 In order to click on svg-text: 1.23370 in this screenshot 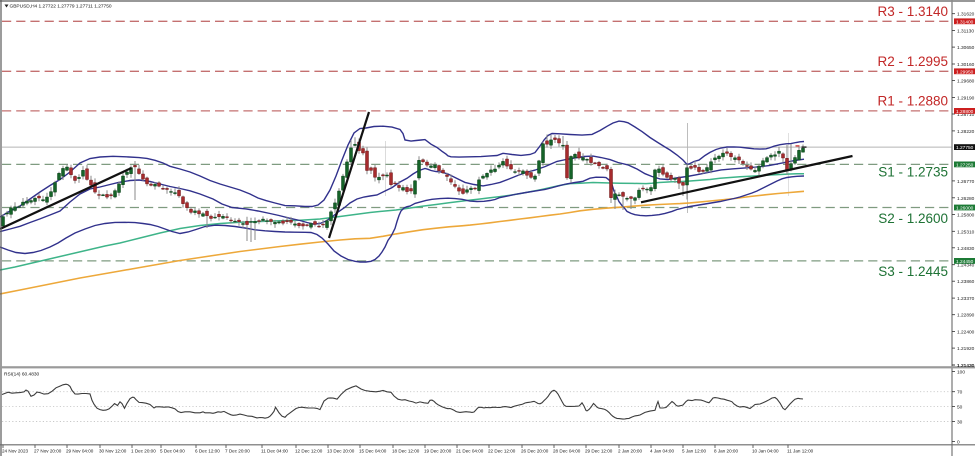, I will do `click(966, 299)`.